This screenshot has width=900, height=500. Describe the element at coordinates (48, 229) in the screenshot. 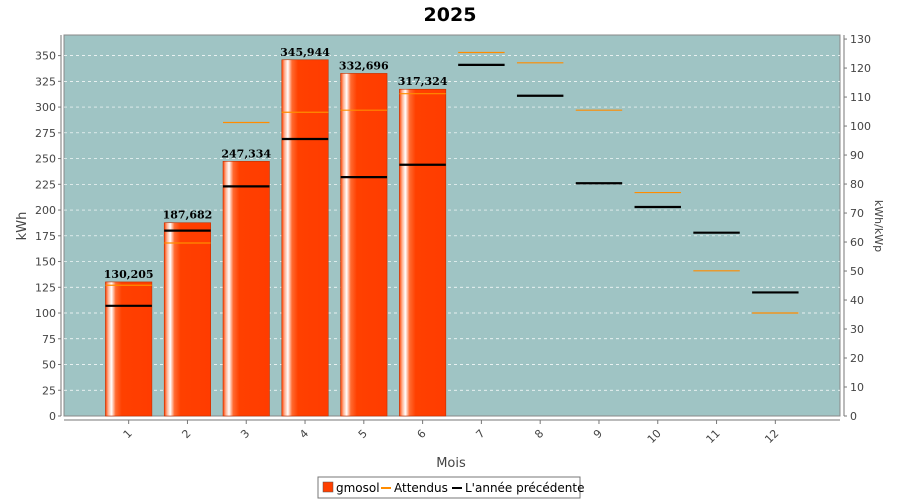

I see `y-axis-left: 0 25 50 75 100 125 150 175 200 225 250 275 300 325 350` at that location.